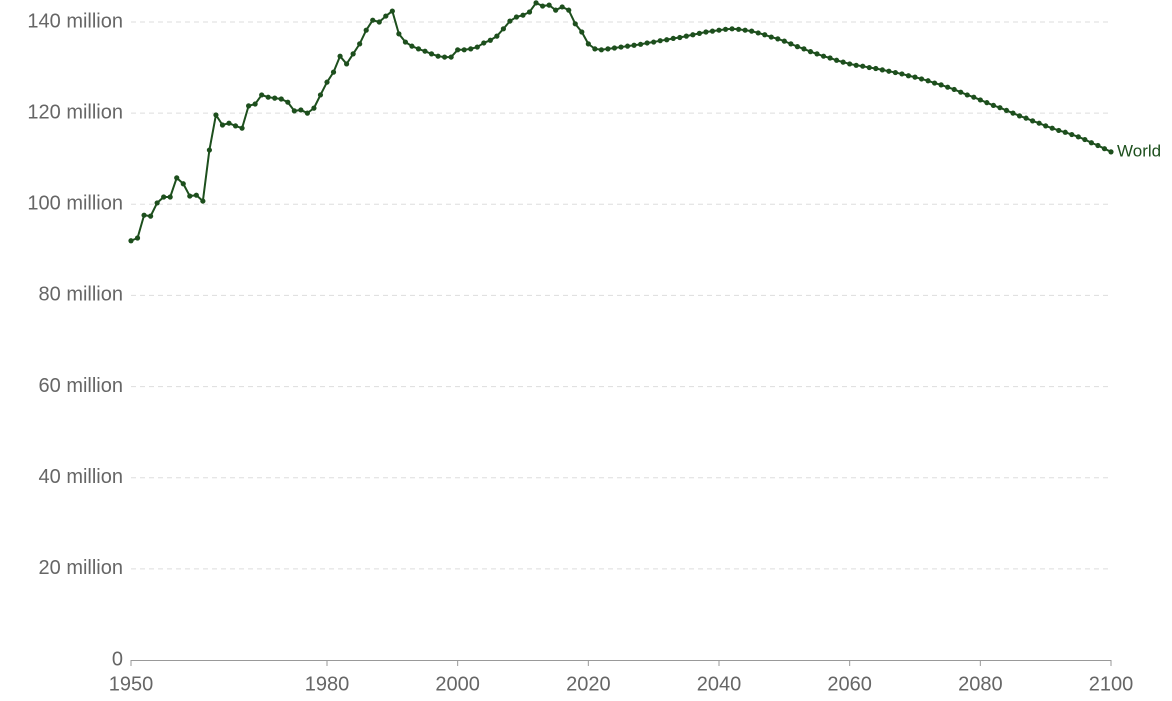 This screenshot has height=701, width=1172. I want to click on x-tick-label: 2000, so click(457, 684).